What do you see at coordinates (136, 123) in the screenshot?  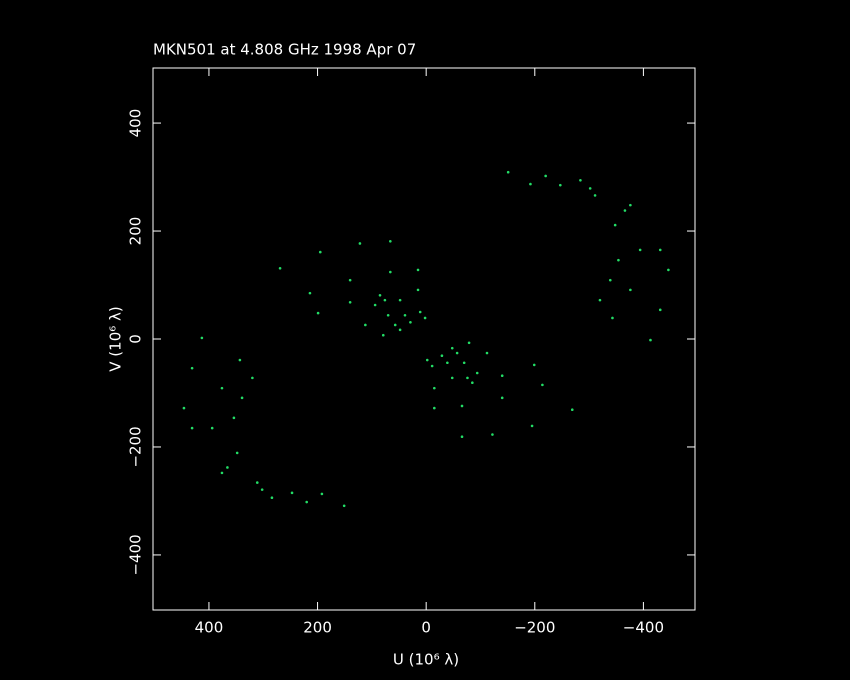 I see `y-tick-label: 400` at bounding box center [136, 123].